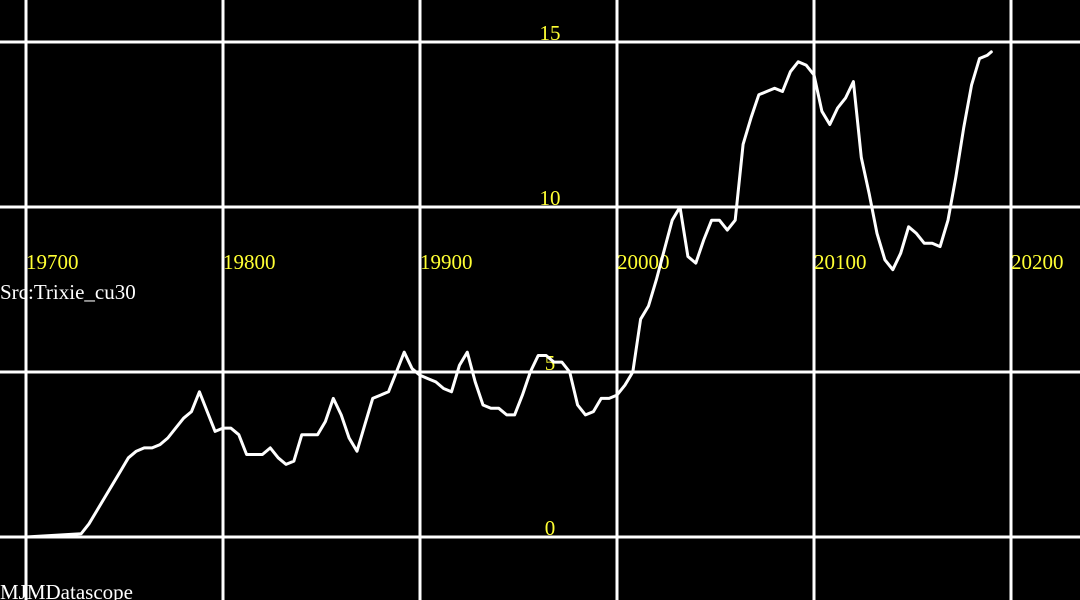 This screenshot has height=600, width=1080. Describe the element at coordinates (550, 198) in the screenshot. I see `y-tick-label-2: 10` at that location.